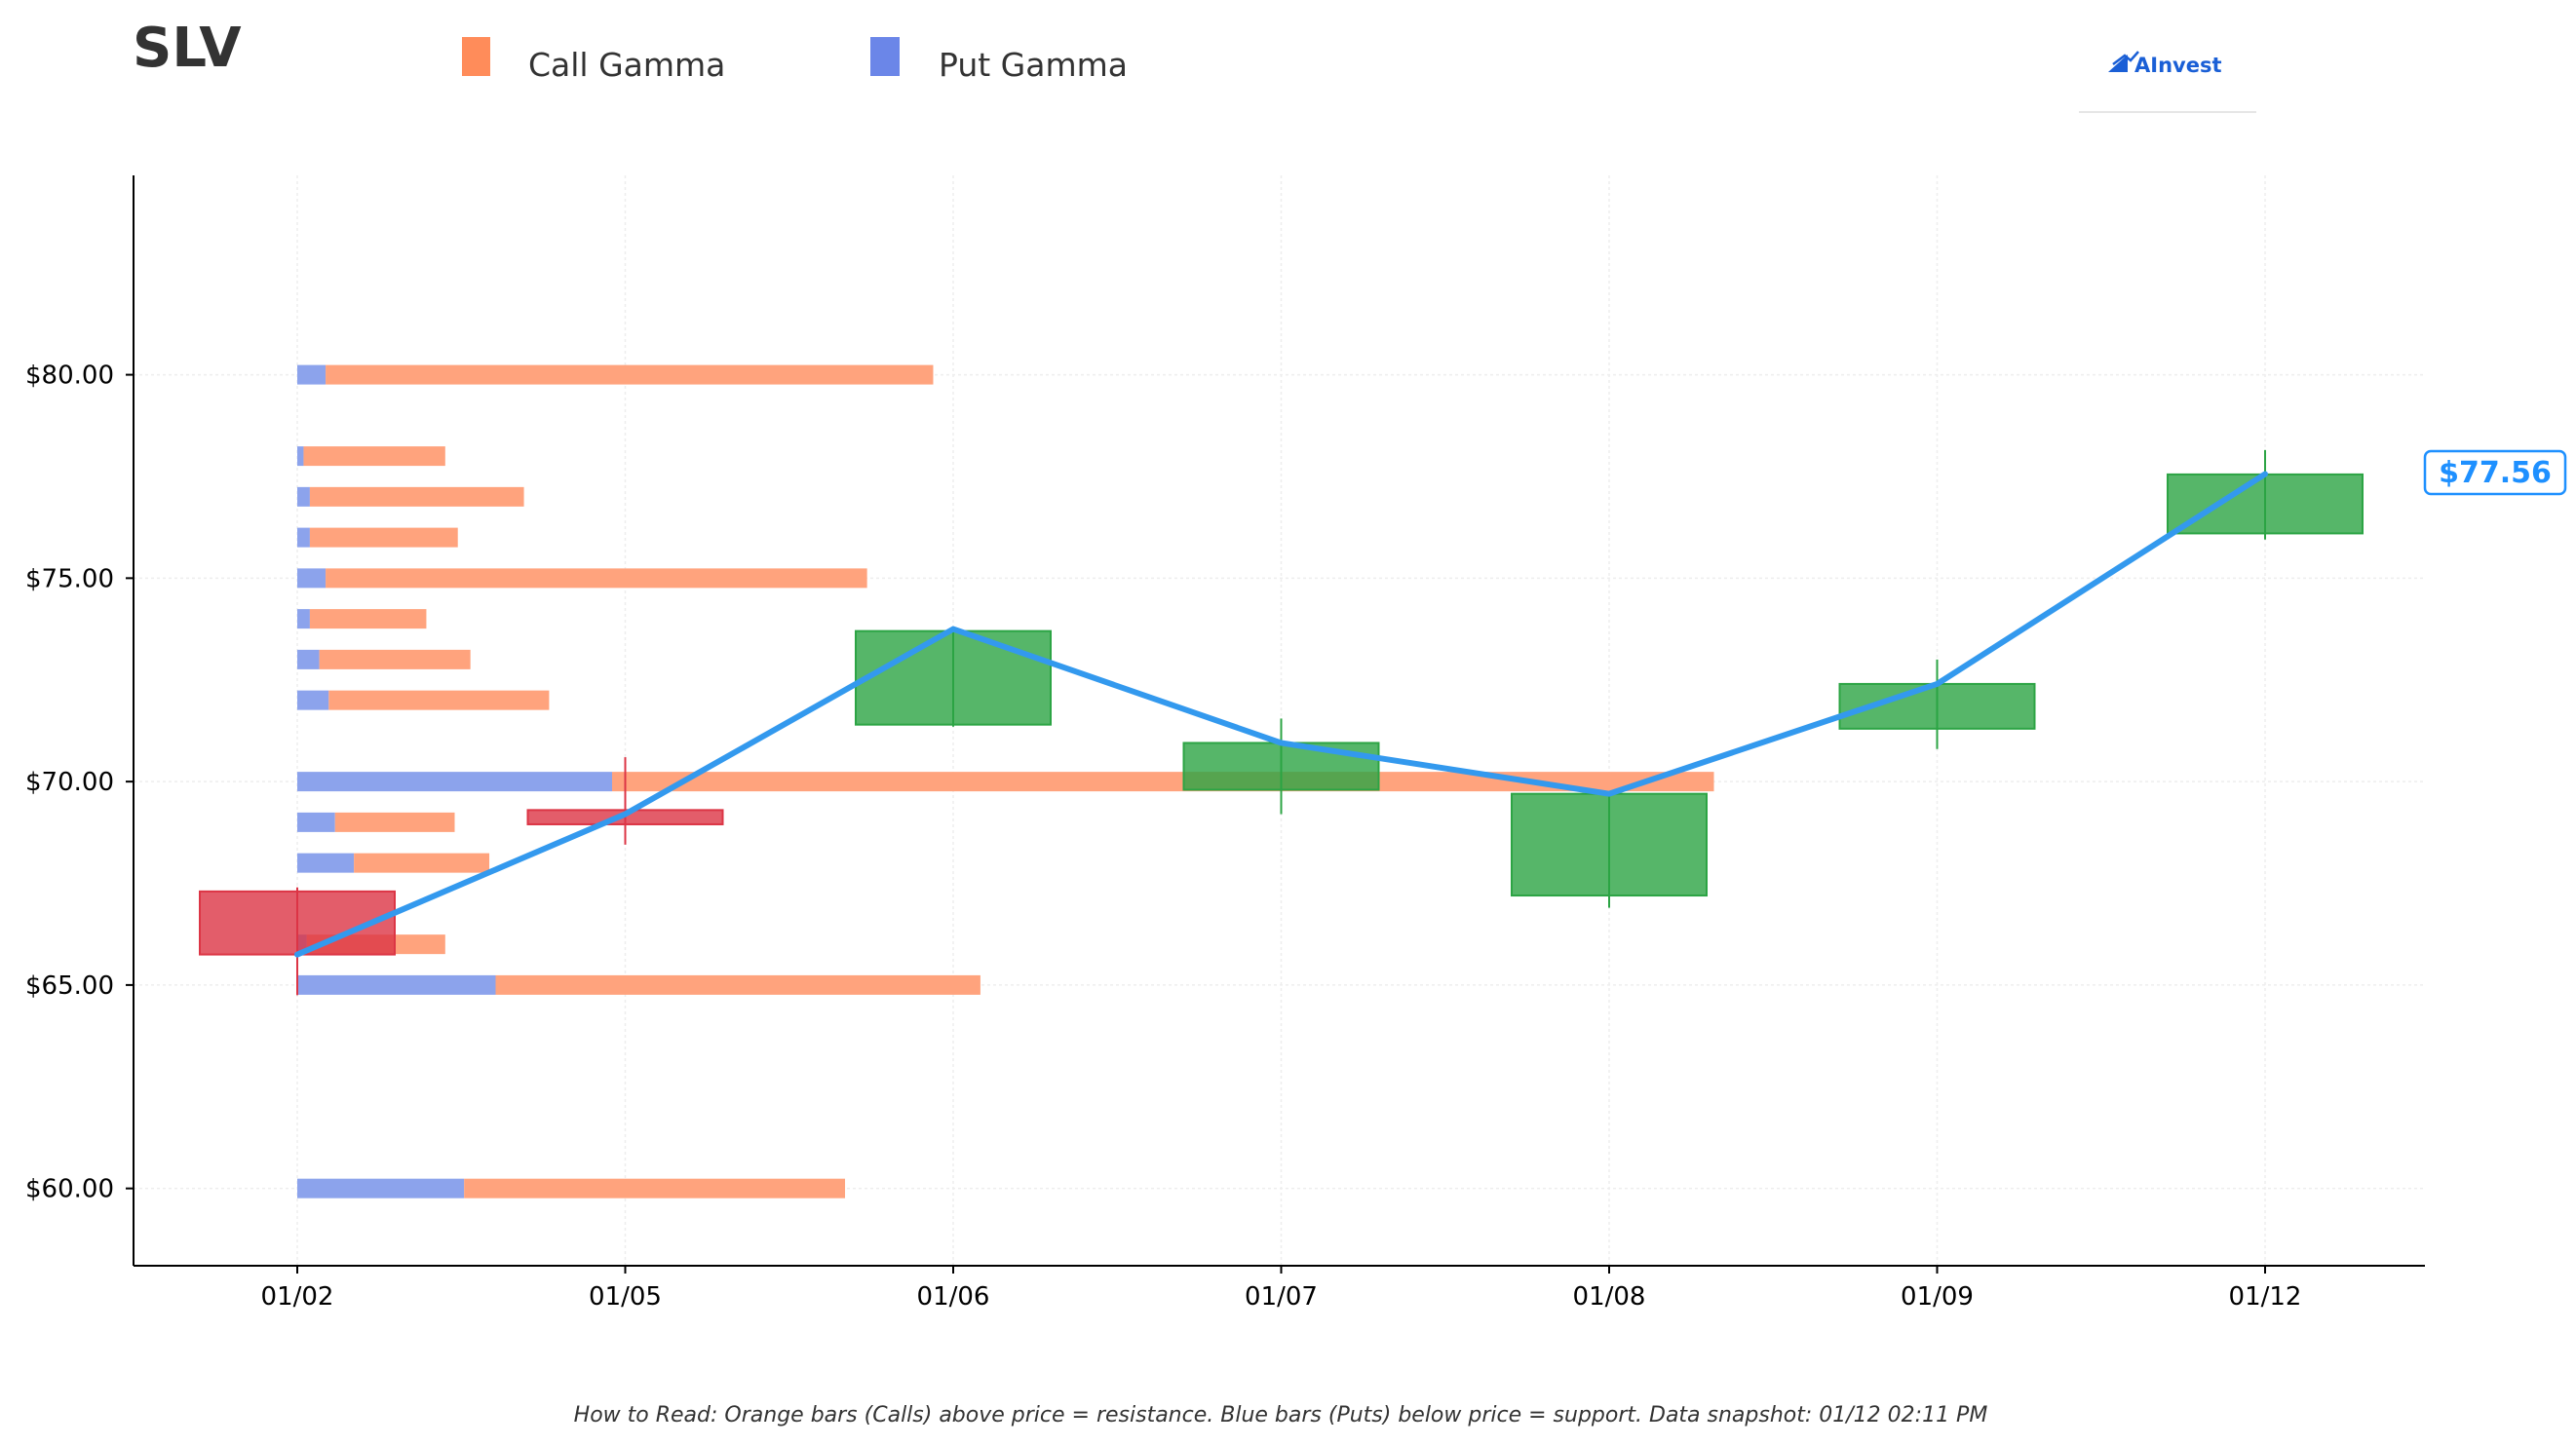  What do you see at coordinates (1033, 65) in the screenshot?
I see `legend-put-label: Put Gamma` at bounding box center [1033, 65].